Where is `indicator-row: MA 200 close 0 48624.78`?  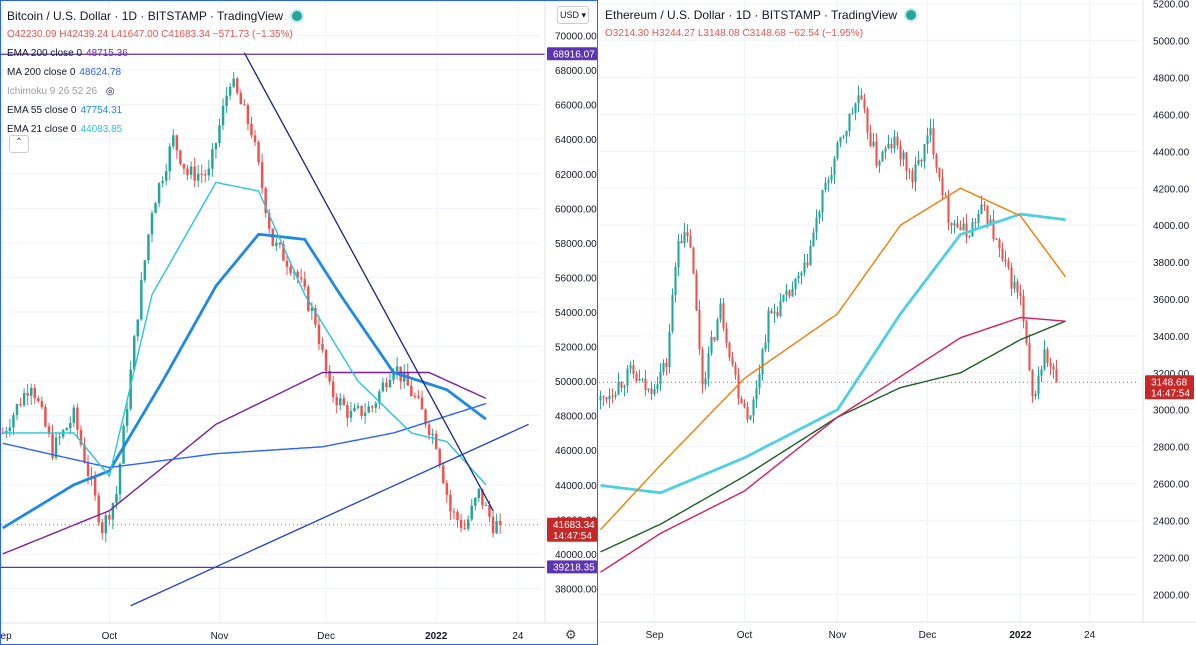
indicator-row: MA 200 close 0 48624.78 is located at coordinates (154, 72).